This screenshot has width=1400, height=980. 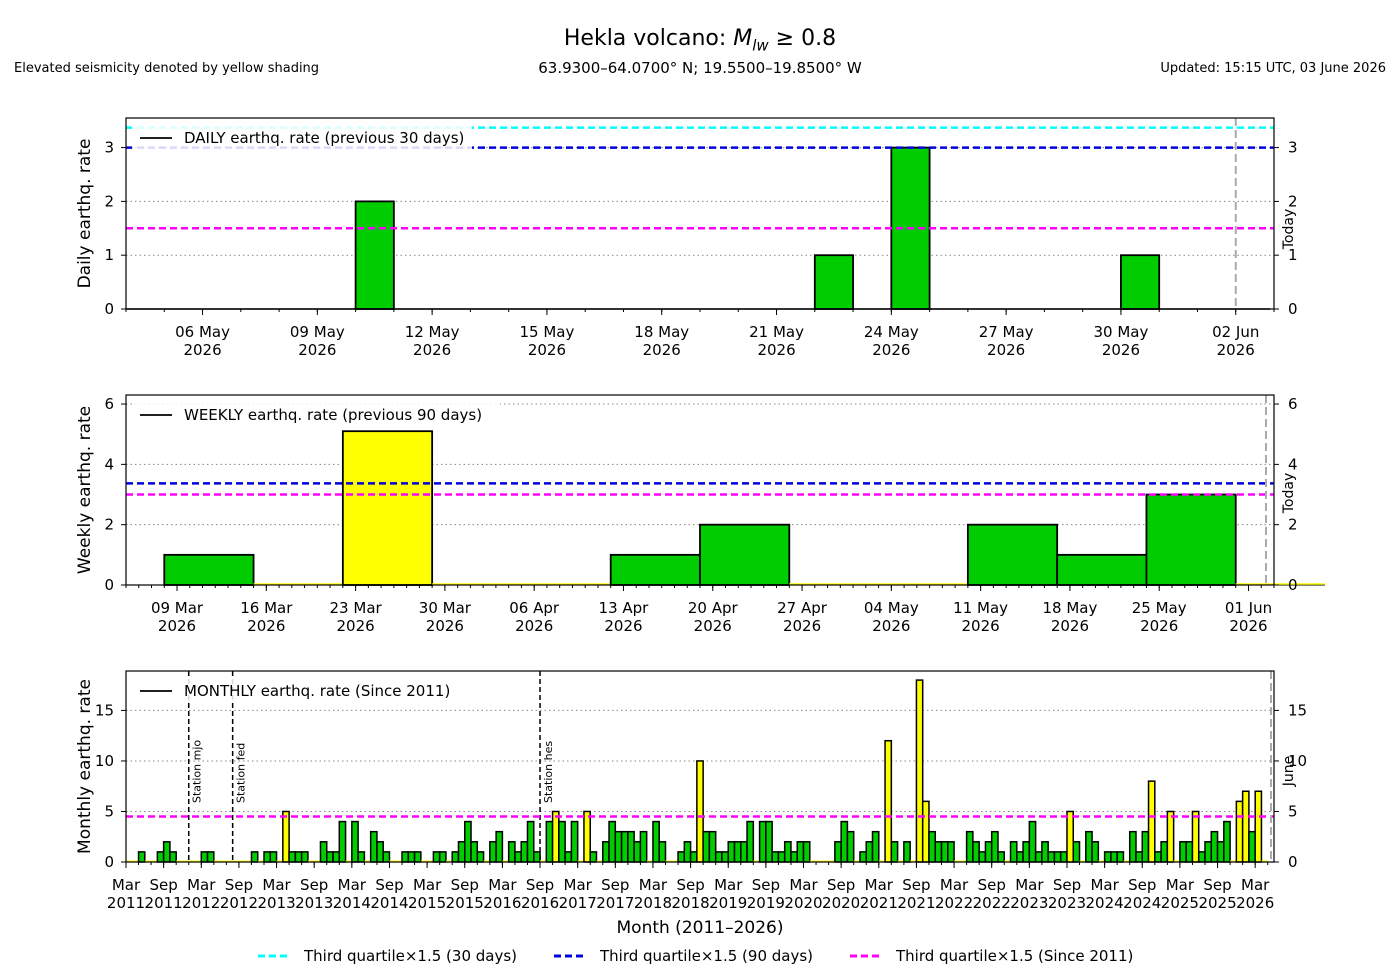 I want to click on ytick-label: 6, so click(x=109, y=404).